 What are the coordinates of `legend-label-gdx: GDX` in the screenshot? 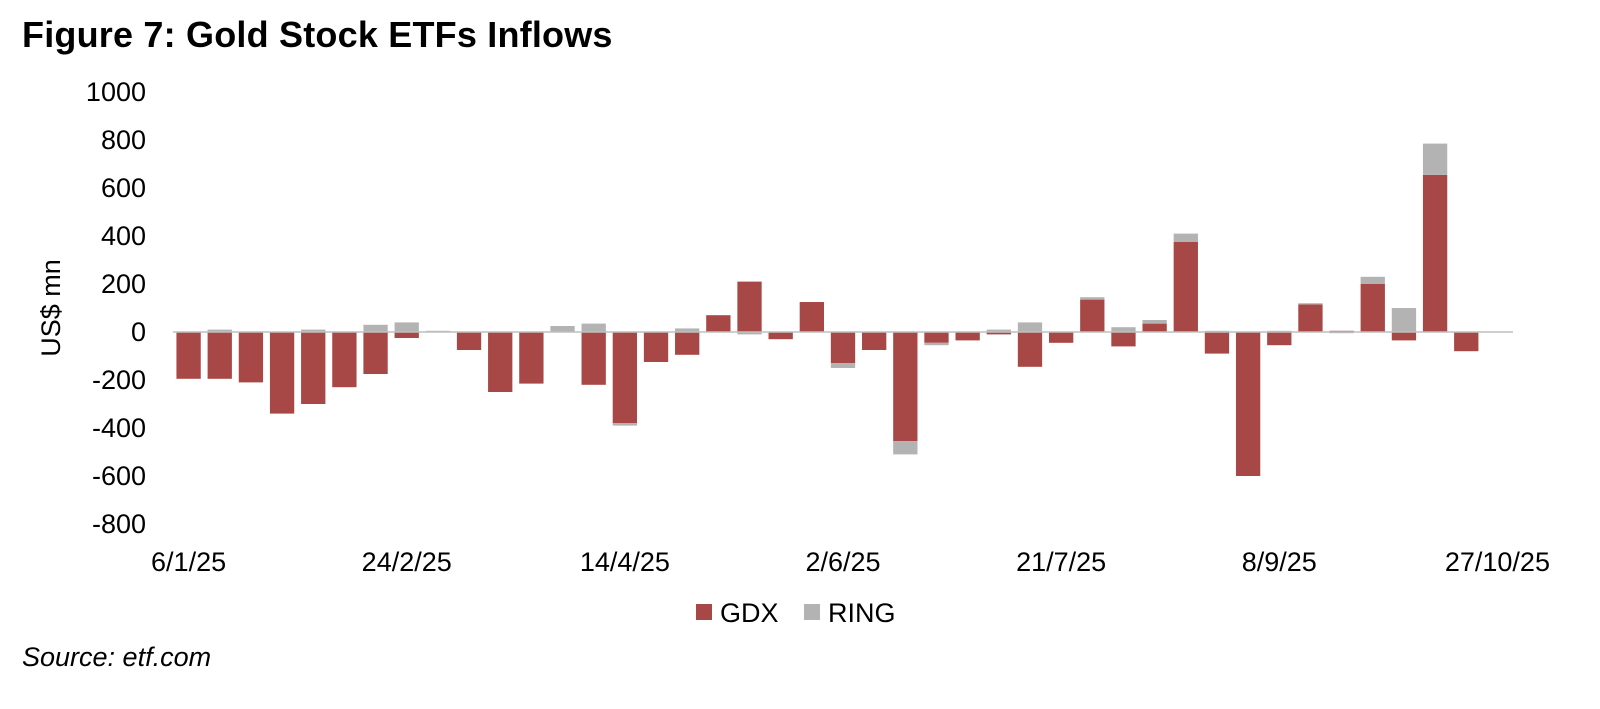 It's located at (749, 613).